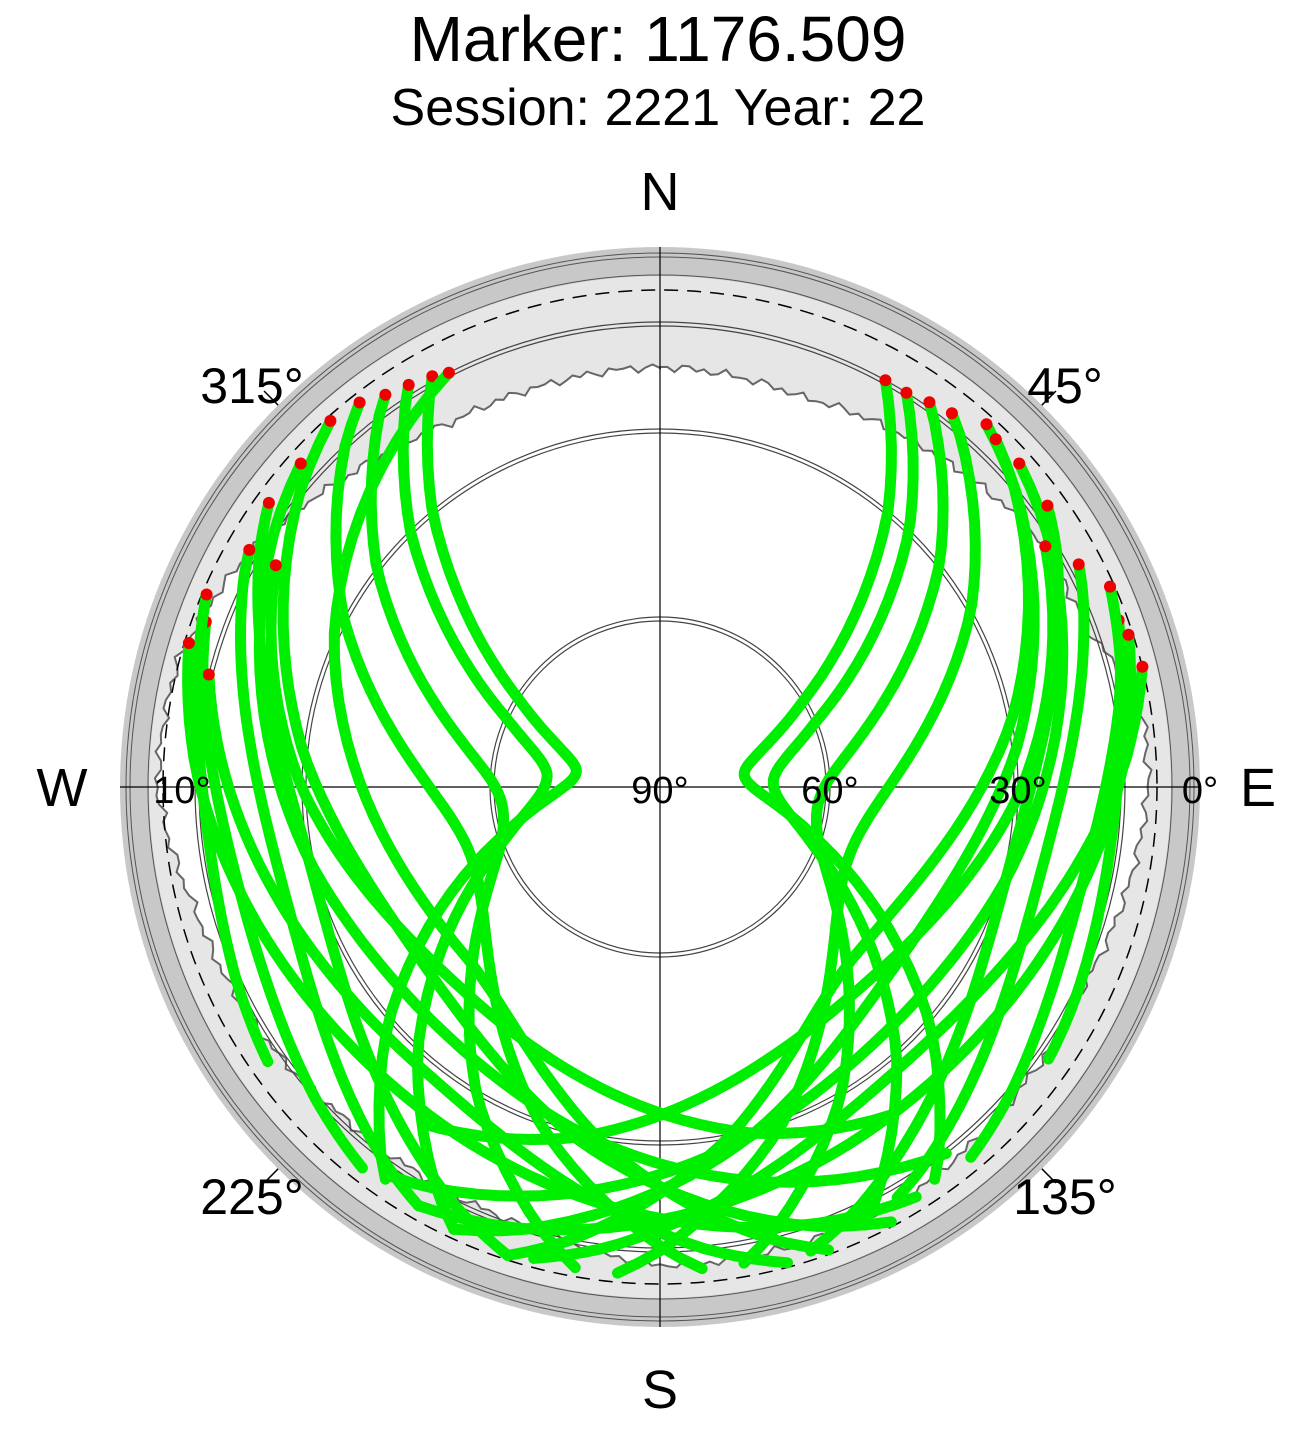  Describe the element at coordinates (1017, 791) in the screenshot. I see `elevation-label-30: 30°` at that location.